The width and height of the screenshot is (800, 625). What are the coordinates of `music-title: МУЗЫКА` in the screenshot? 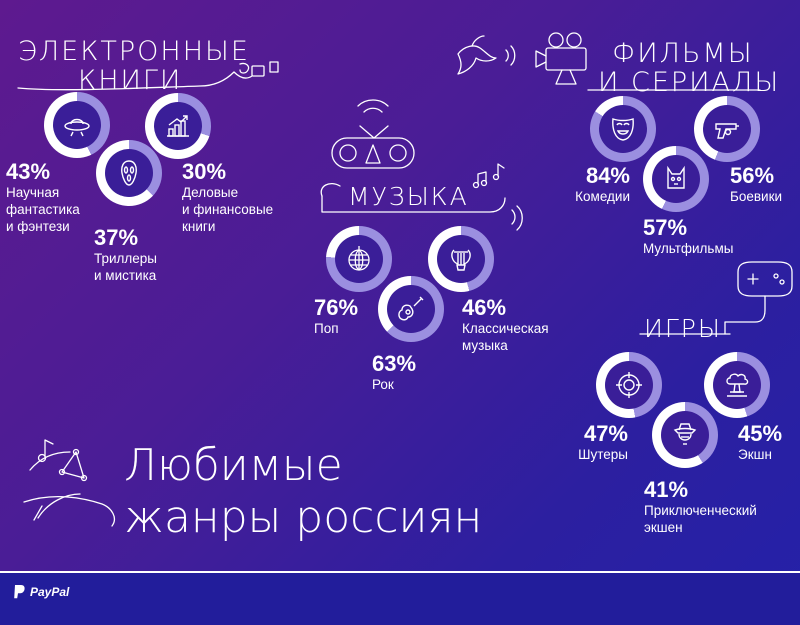 It's located at (408, 196).